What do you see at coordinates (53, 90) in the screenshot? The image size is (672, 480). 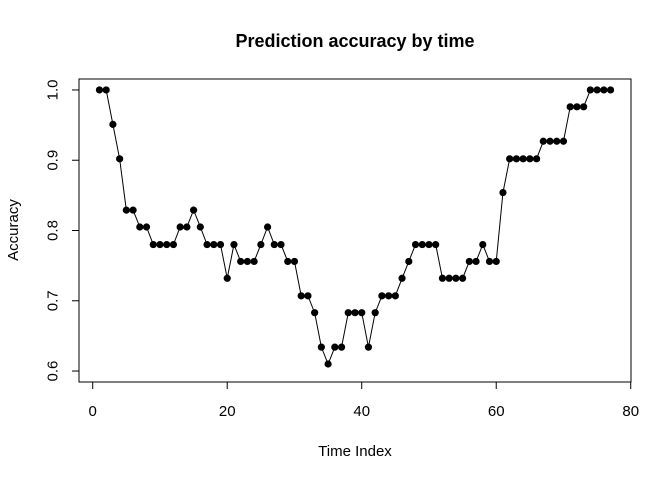 I see `y-tick-label: 1.0` at bounding box center [53, 90].